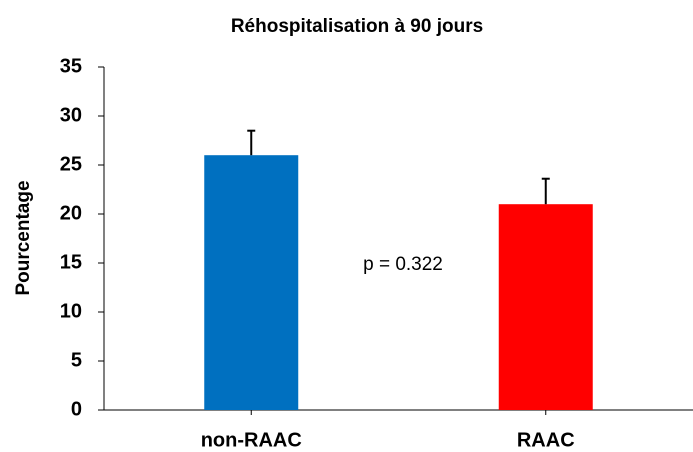  What do you see at coordinates (76, 409) in the screenshot?
I see `y-tick-label: 0` at bounding box center [76, 409].